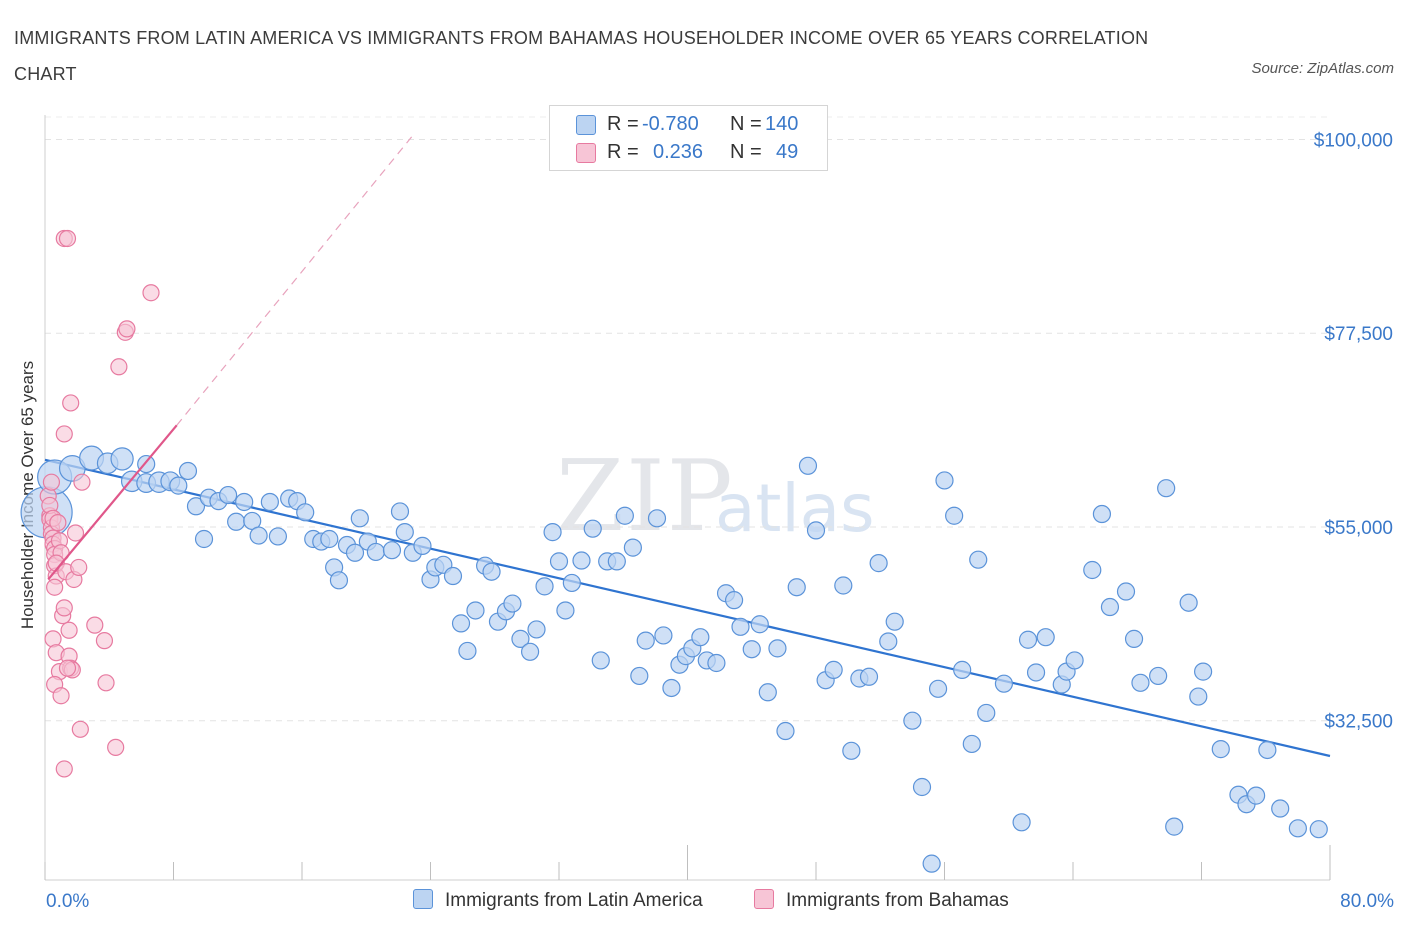  Describe the element at coordinates (645, 497) in the screenshot. I see `watermark-zip: ZIP` at that location.